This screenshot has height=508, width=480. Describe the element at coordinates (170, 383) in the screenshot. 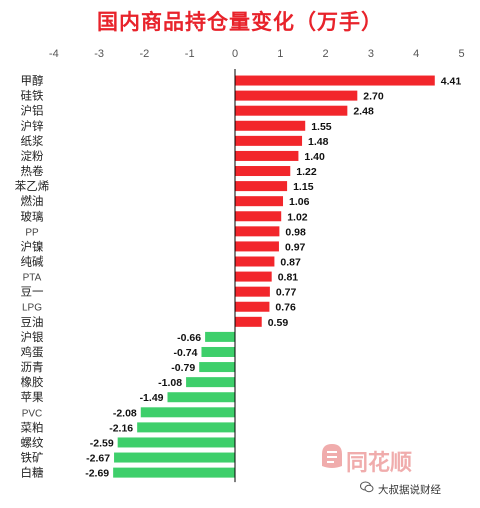

I see `value-label: -1.08` at that location.